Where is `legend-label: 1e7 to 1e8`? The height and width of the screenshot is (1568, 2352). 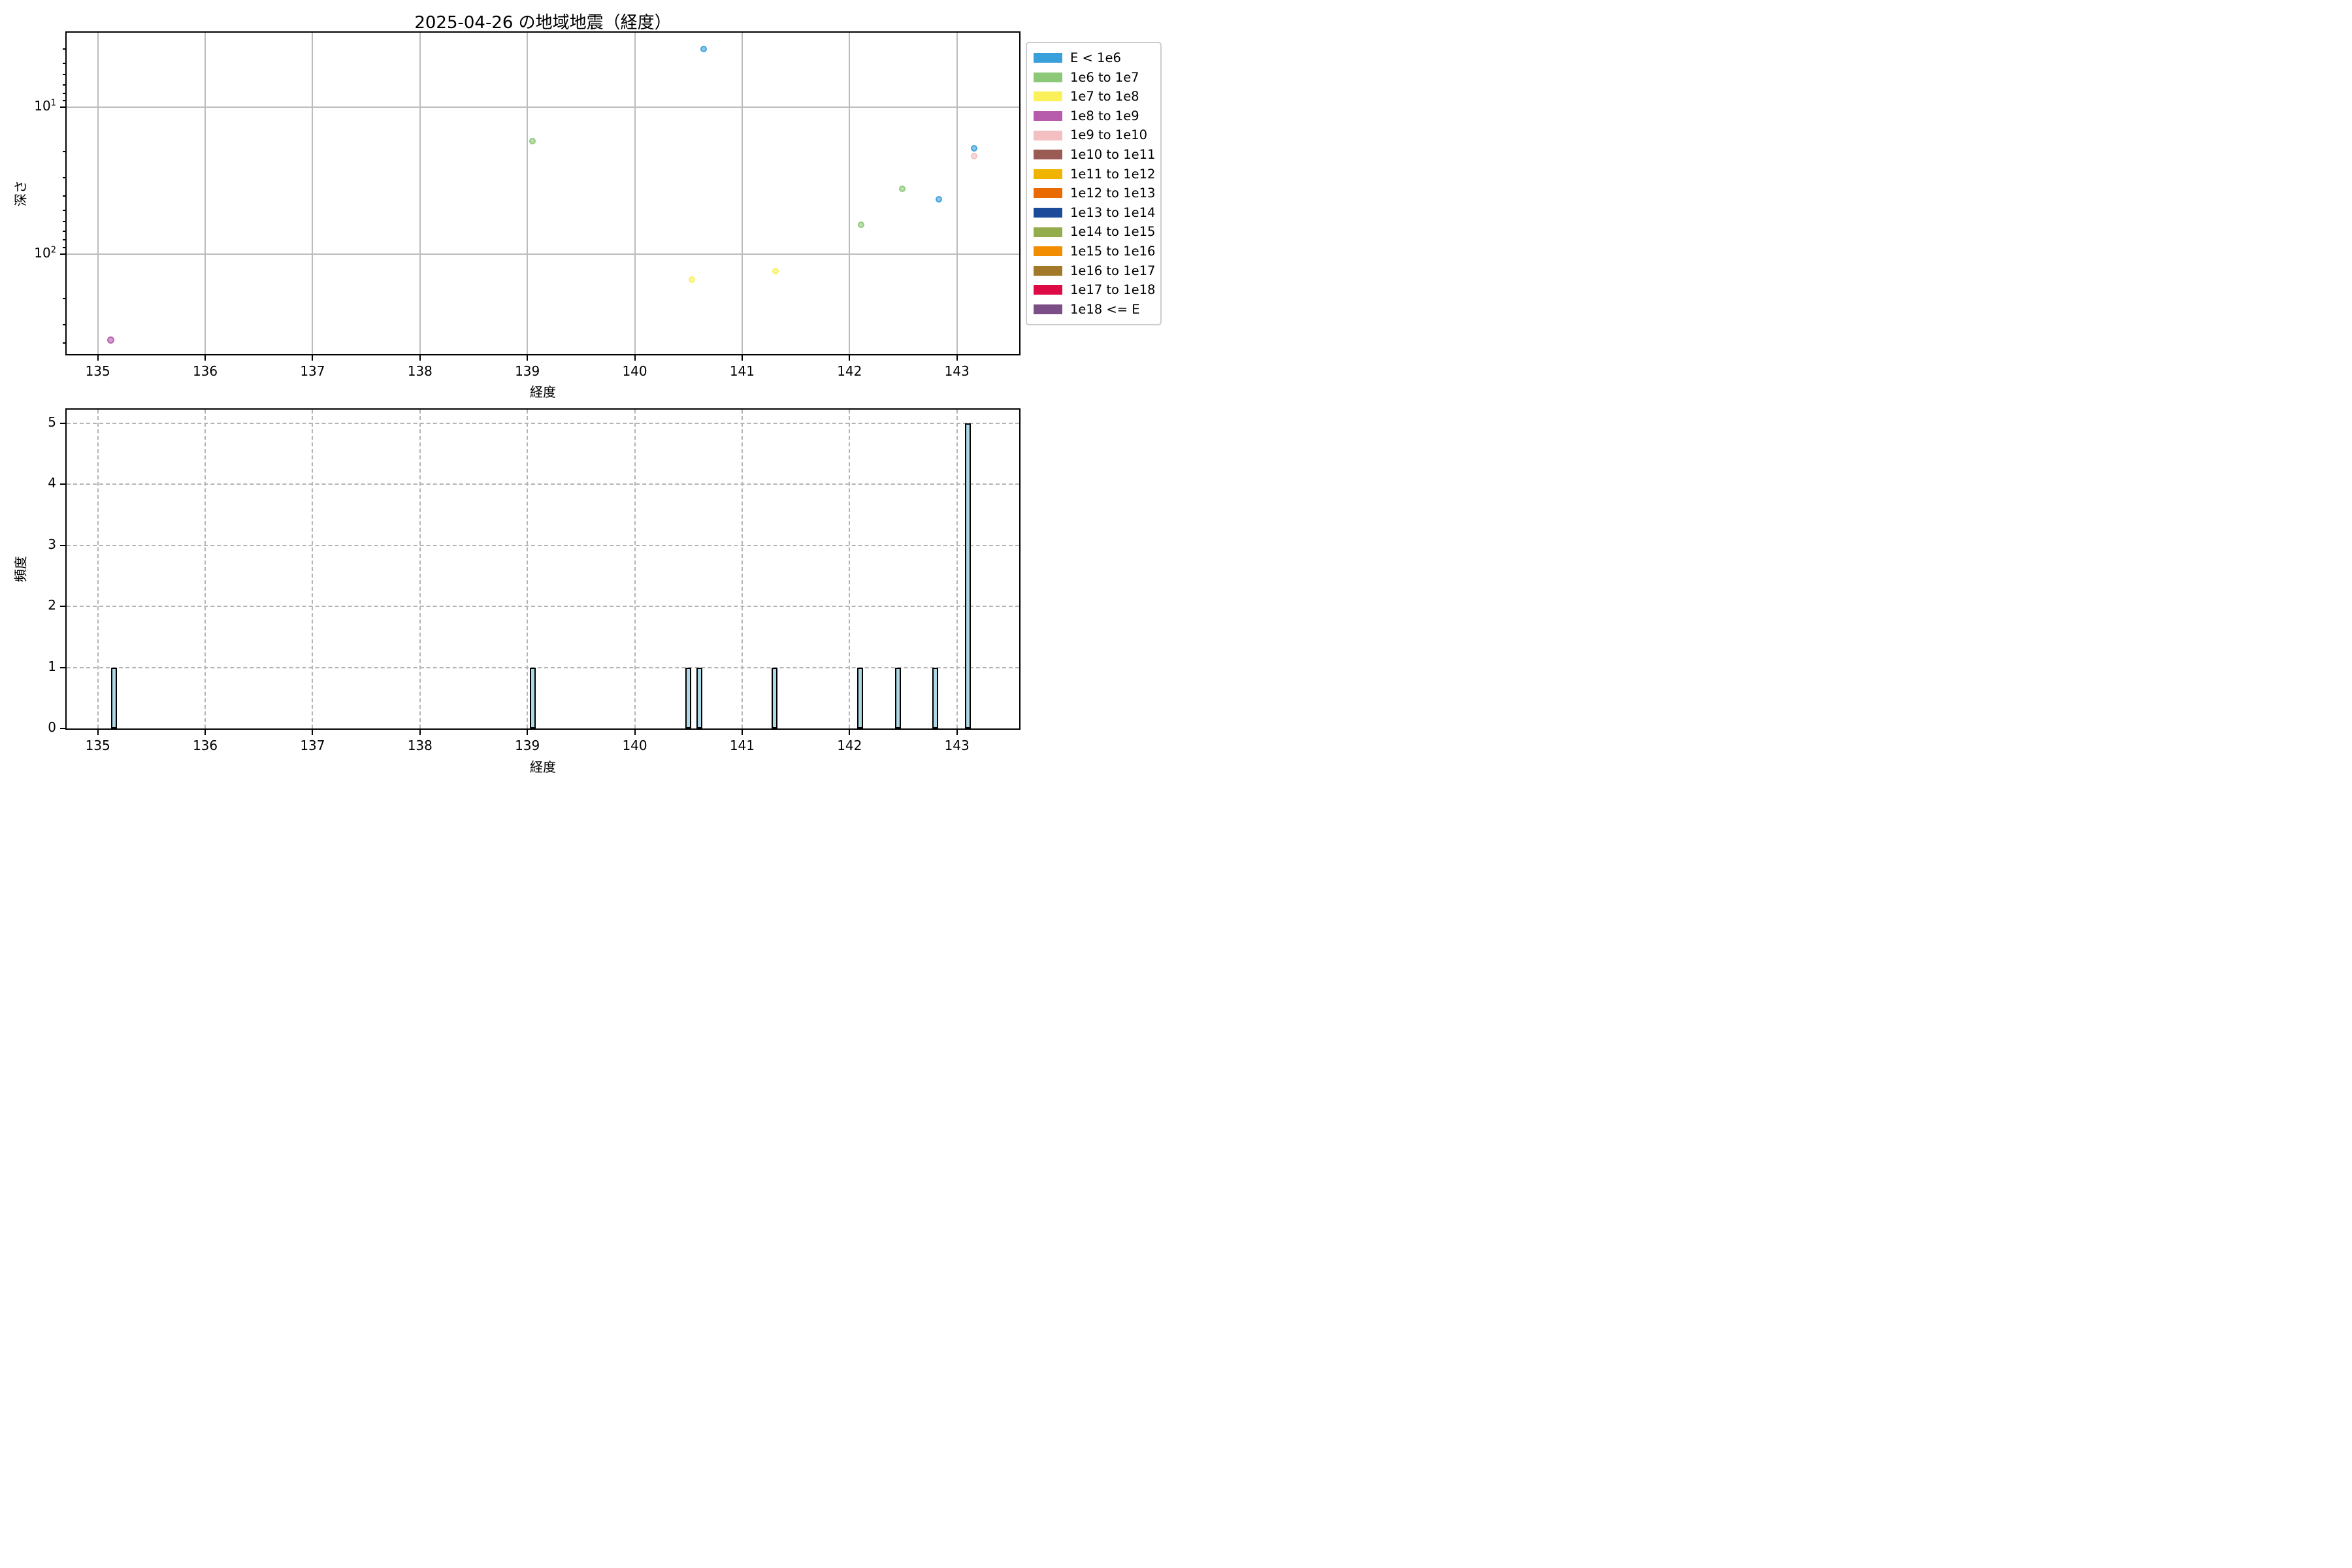
legend-label: 1e7 to 1e8 is located at coordinates (1104, 97).